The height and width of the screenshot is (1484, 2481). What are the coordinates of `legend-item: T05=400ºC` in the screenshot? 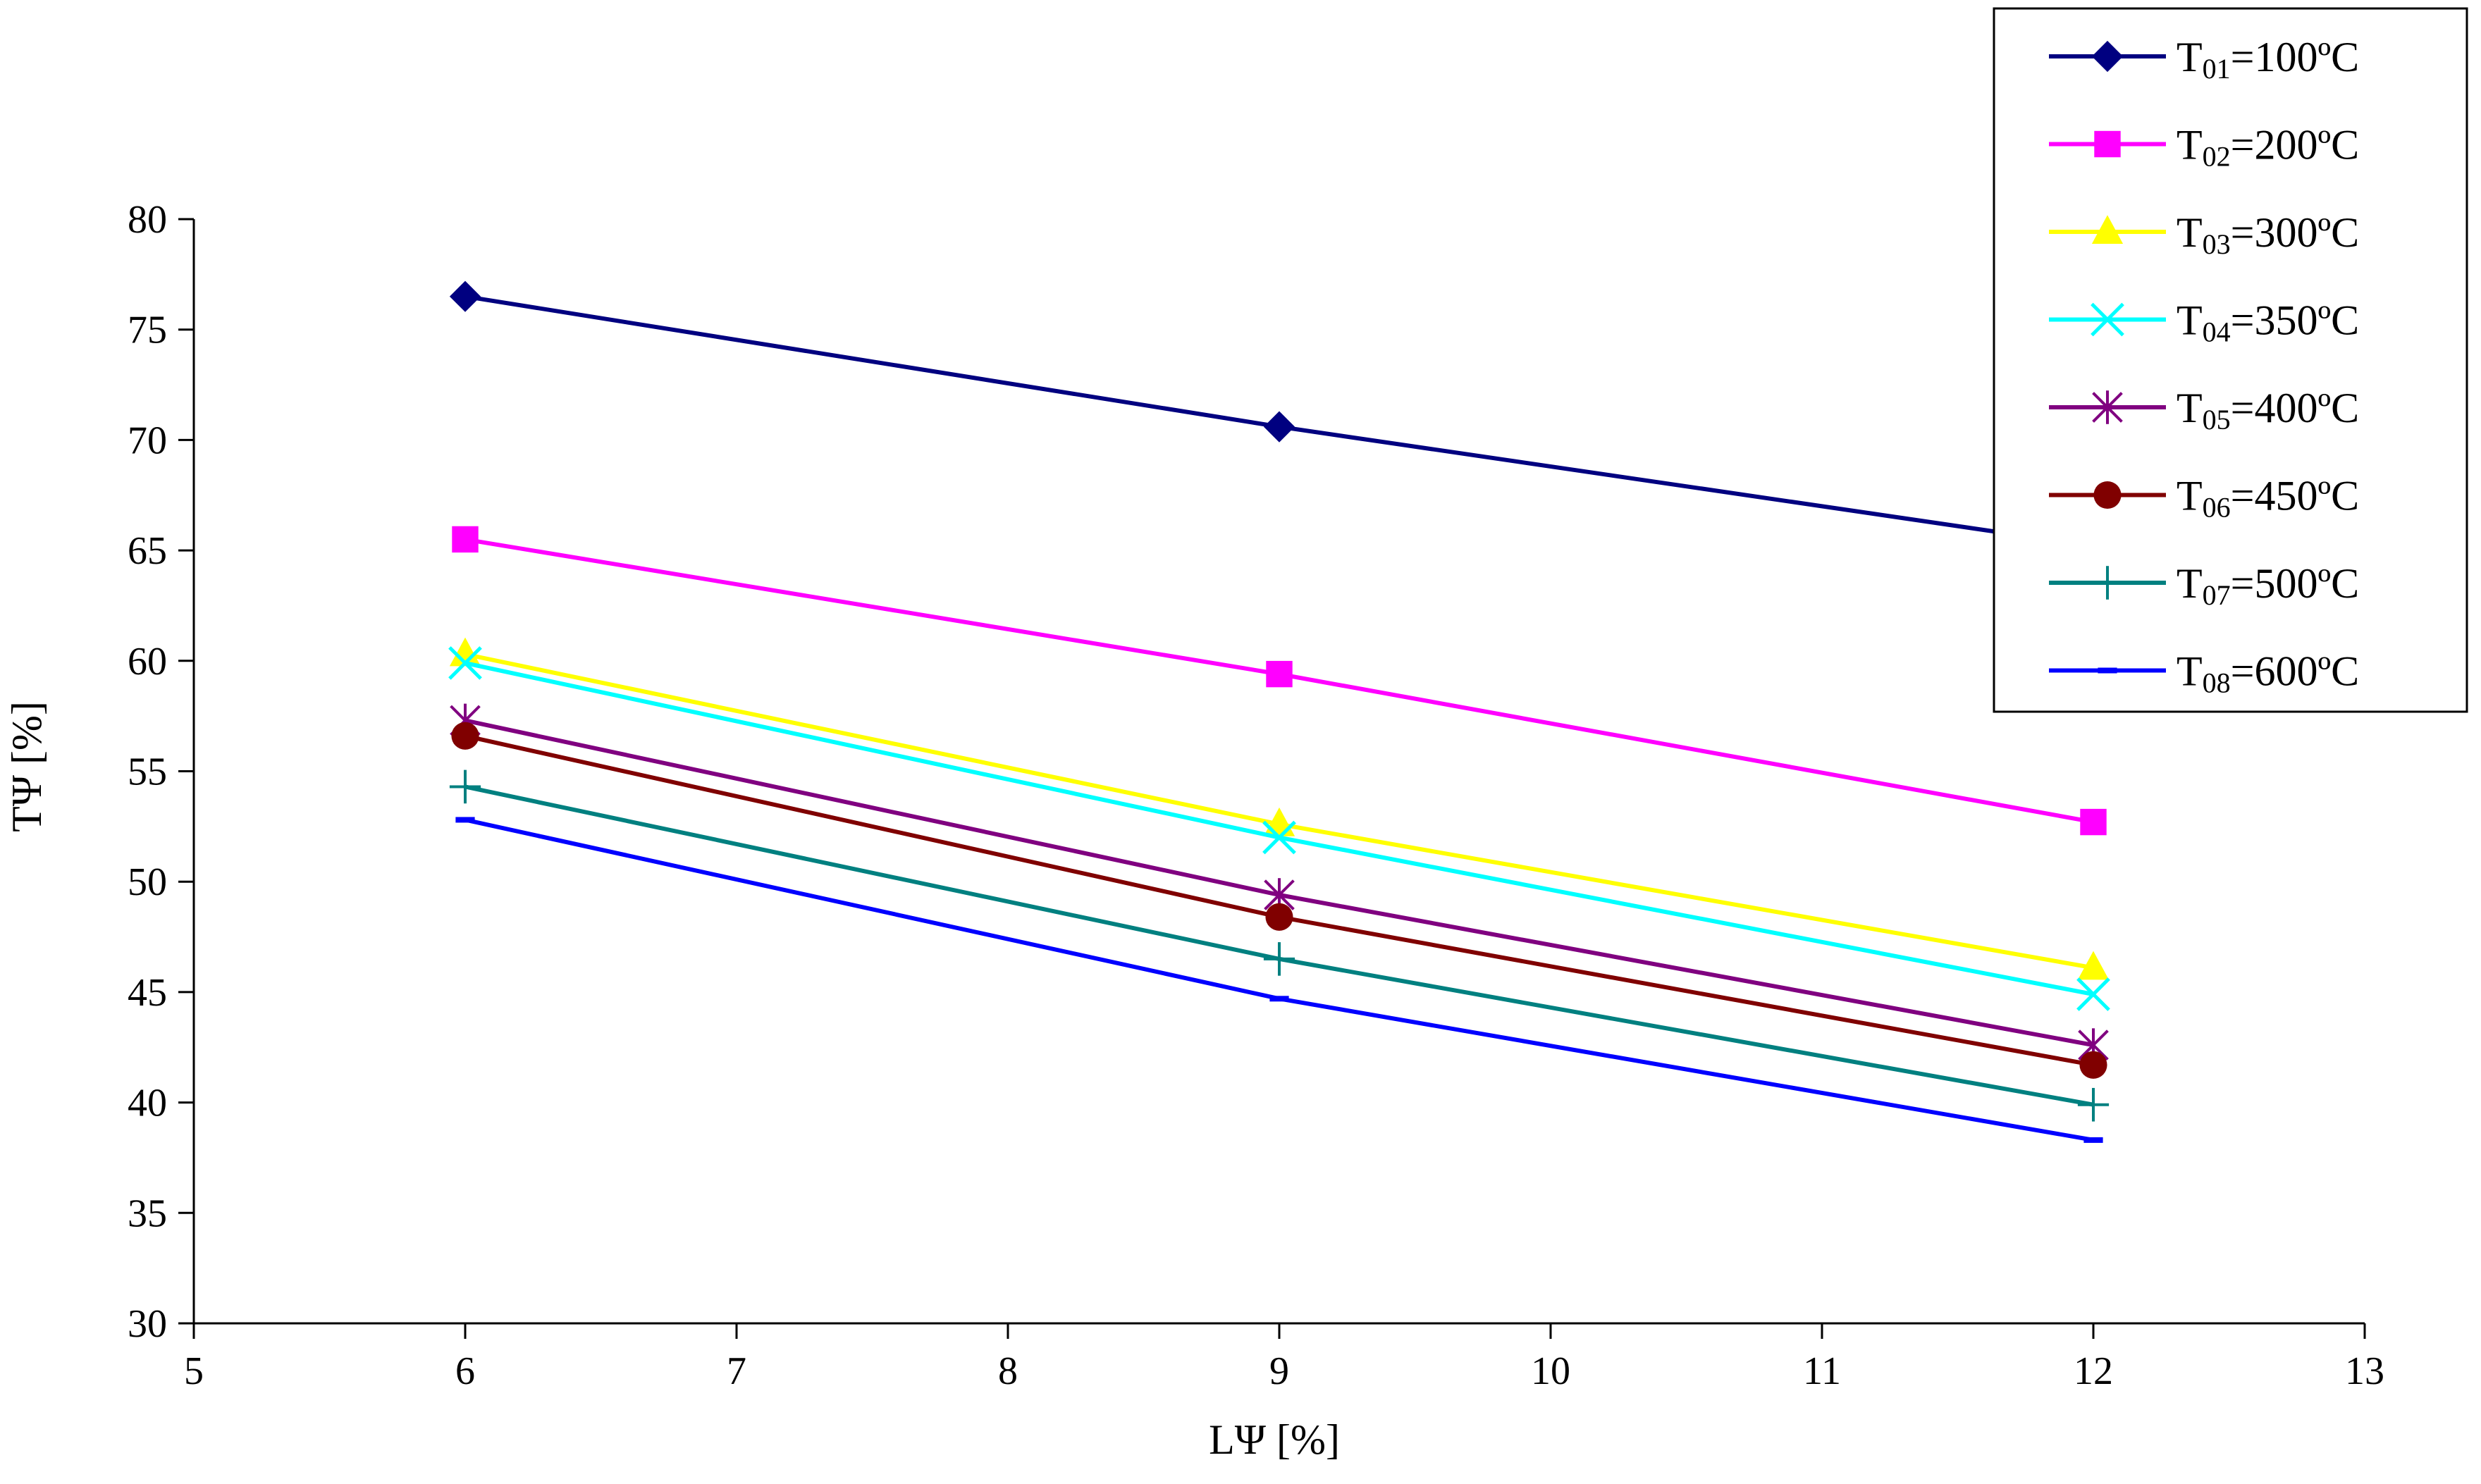 It's located at (2204, 410).